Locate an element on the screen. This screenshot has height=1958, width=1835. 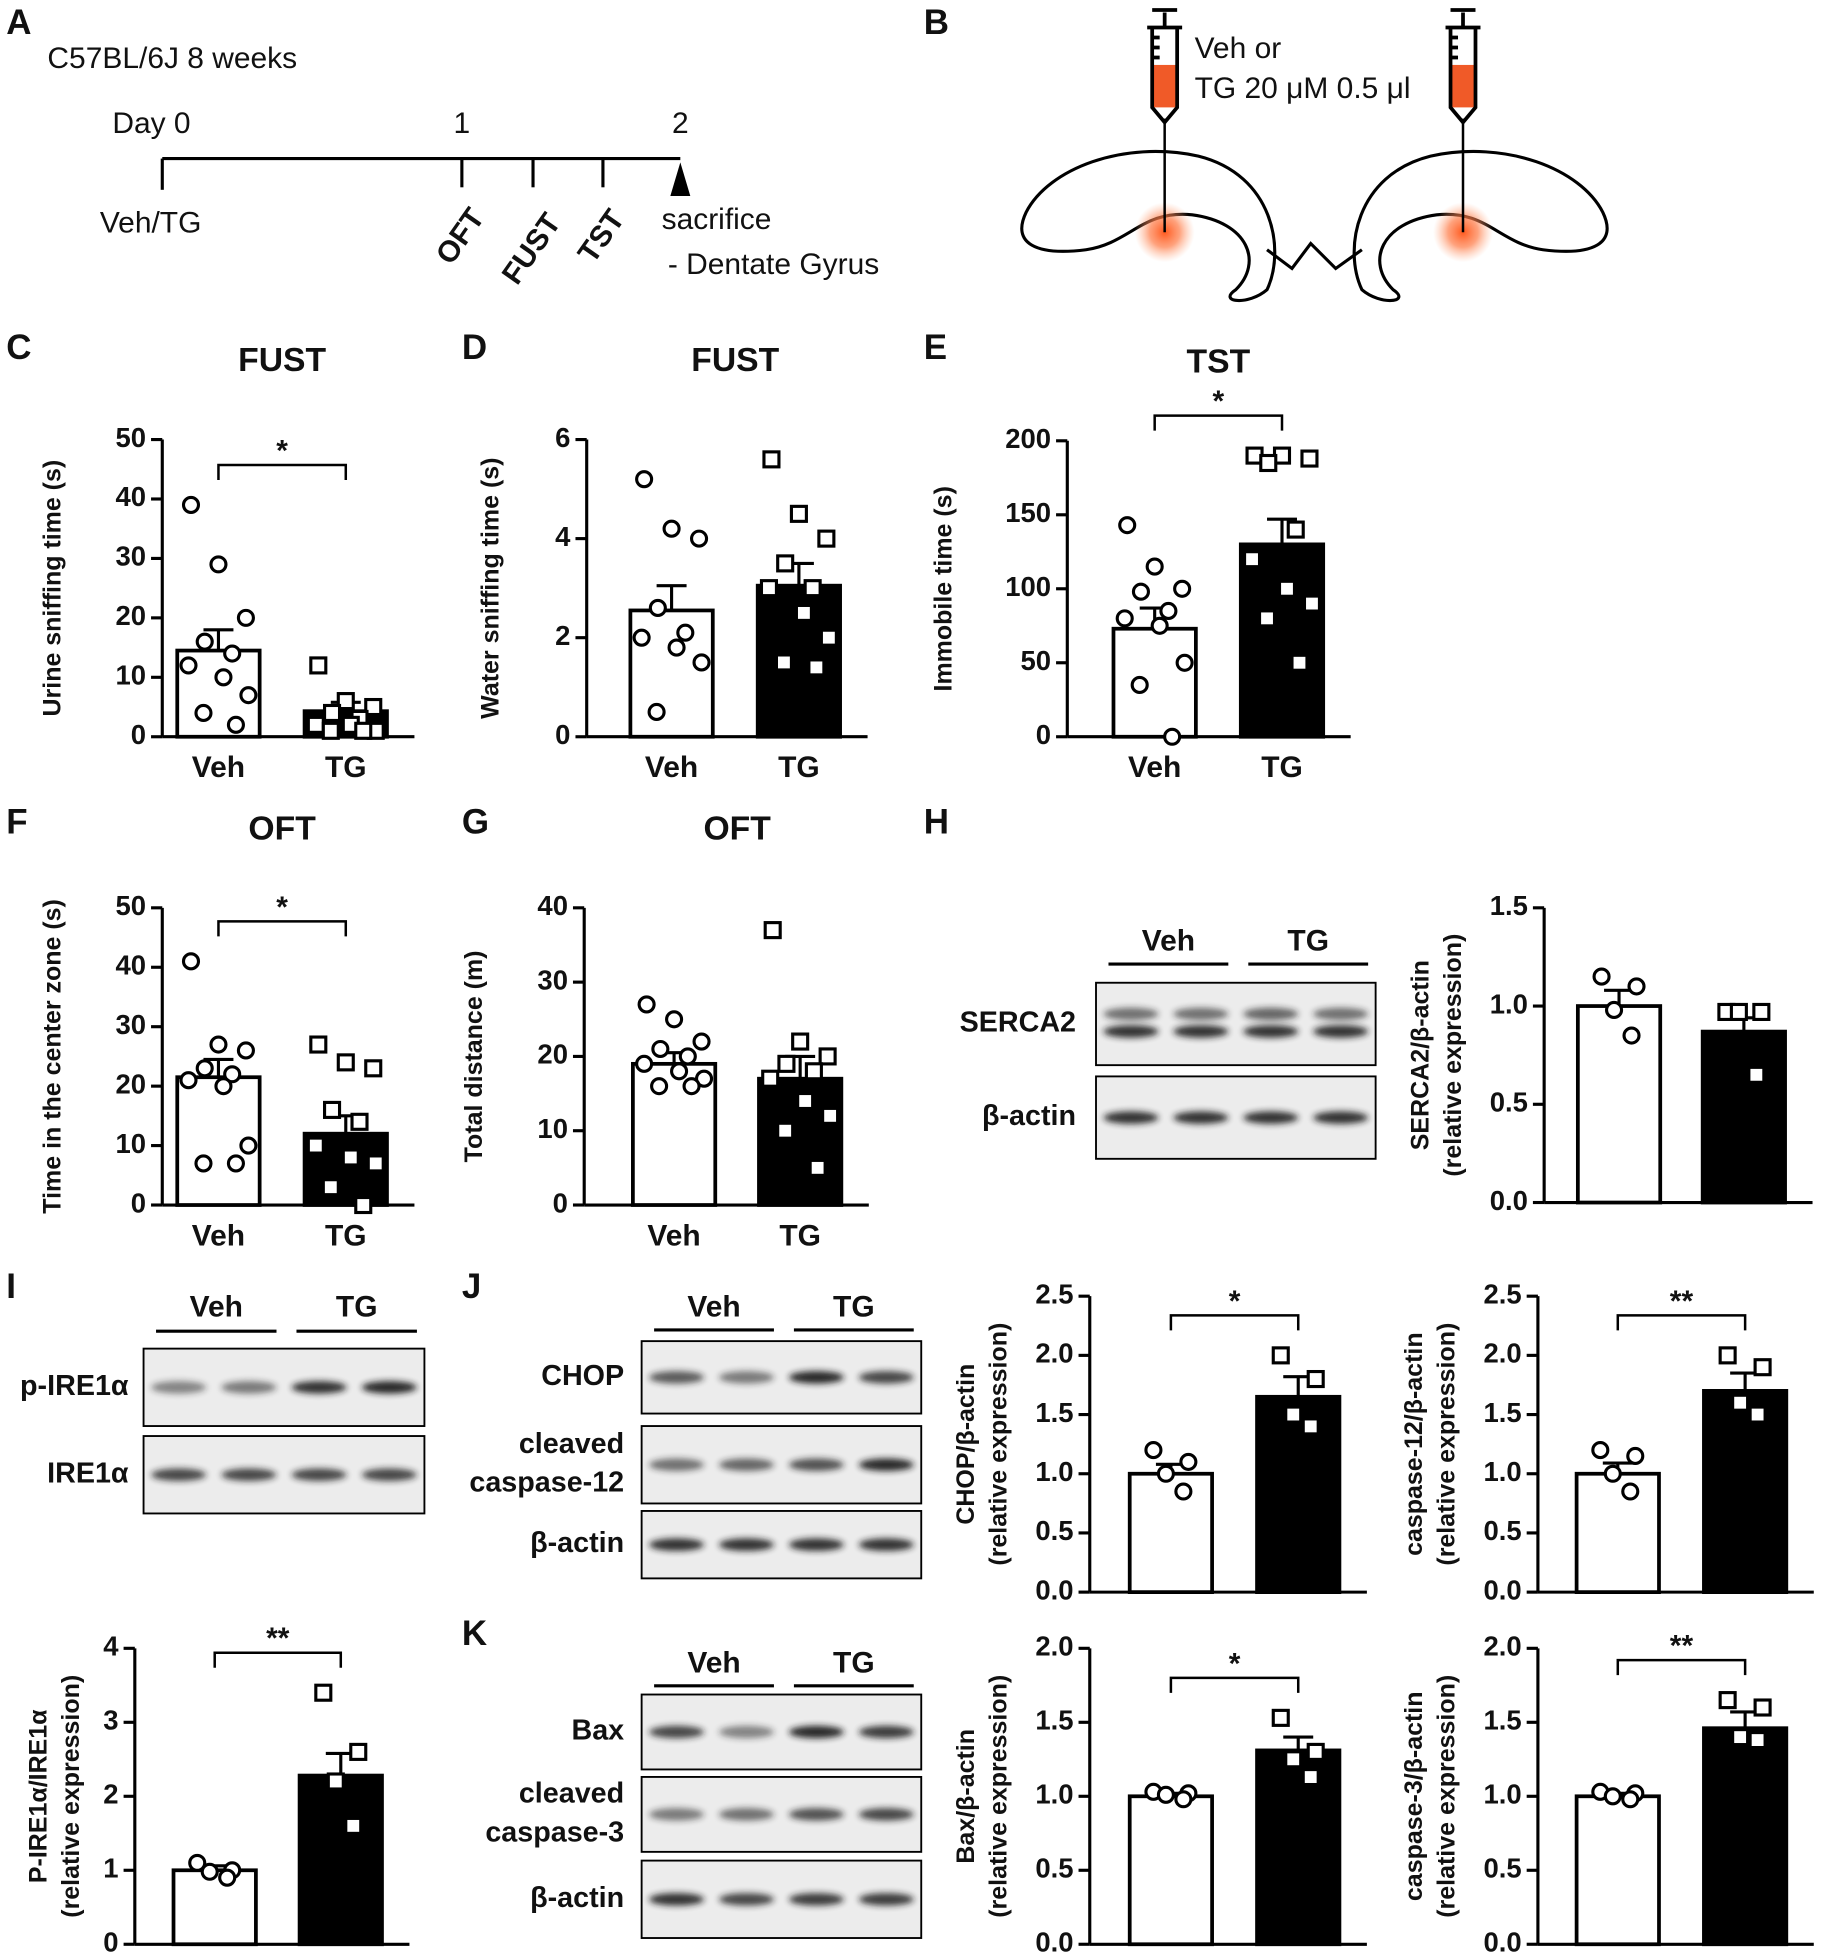
y-tick-label: 2 is located at coordinates (110, 1794).